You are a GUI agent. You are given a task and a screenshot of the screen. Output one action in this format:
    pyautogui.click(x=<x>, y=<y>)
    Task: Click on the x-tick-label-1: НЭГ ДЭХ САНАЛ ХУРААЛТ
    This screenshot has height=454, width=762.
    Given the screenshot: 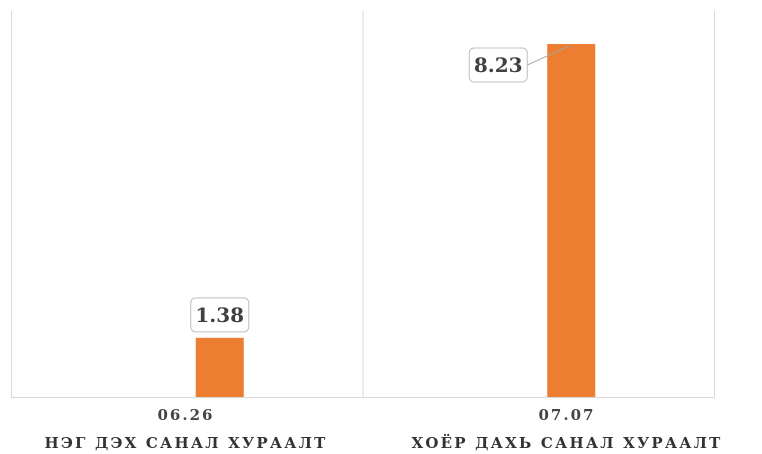 What is the action you would take?
    pyautogui.click(x=186, y=443)
    